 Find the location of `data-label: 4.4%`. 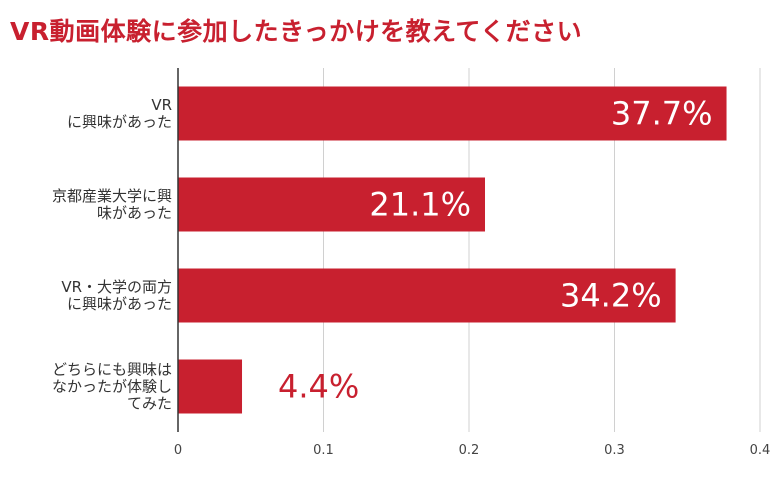

data-label: 4.4% is located at coordinates (318, 387).